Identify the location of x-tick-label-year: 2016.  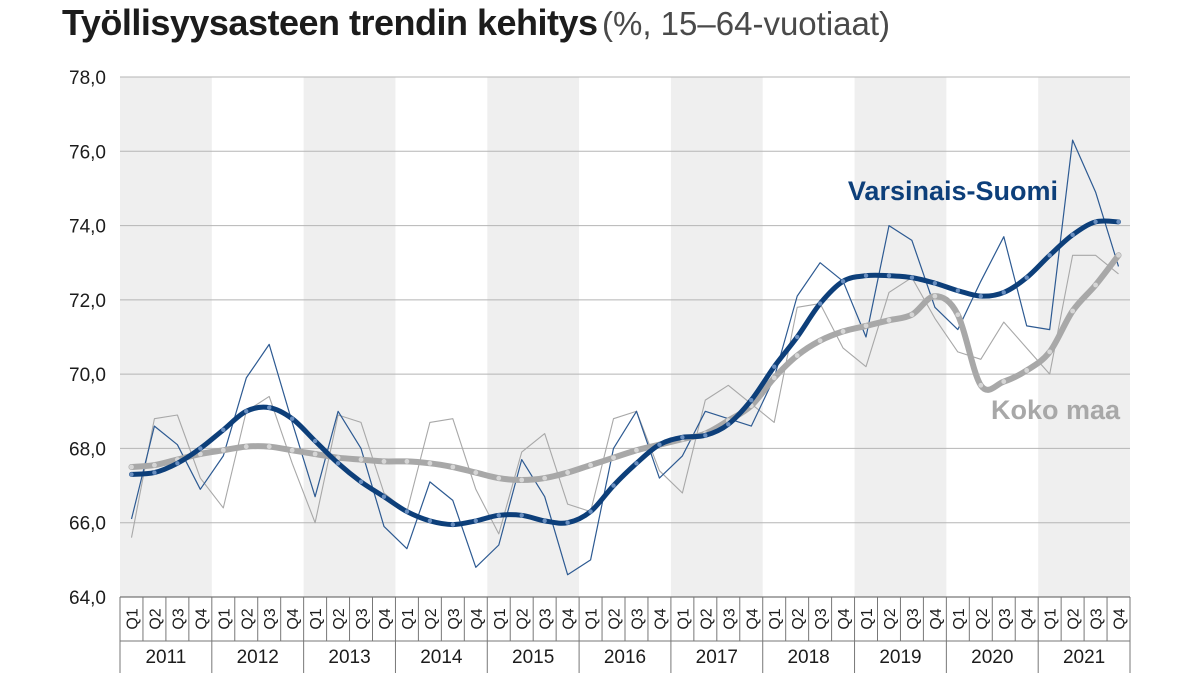
(625, 657).